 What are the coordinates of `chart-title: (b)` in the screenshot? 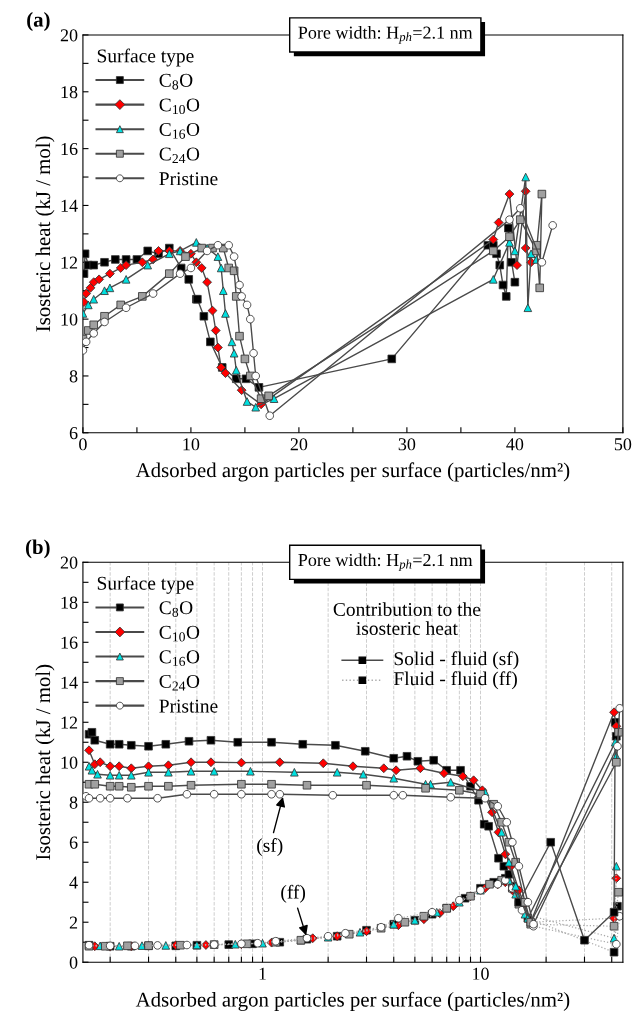 It's located at (37, 549).